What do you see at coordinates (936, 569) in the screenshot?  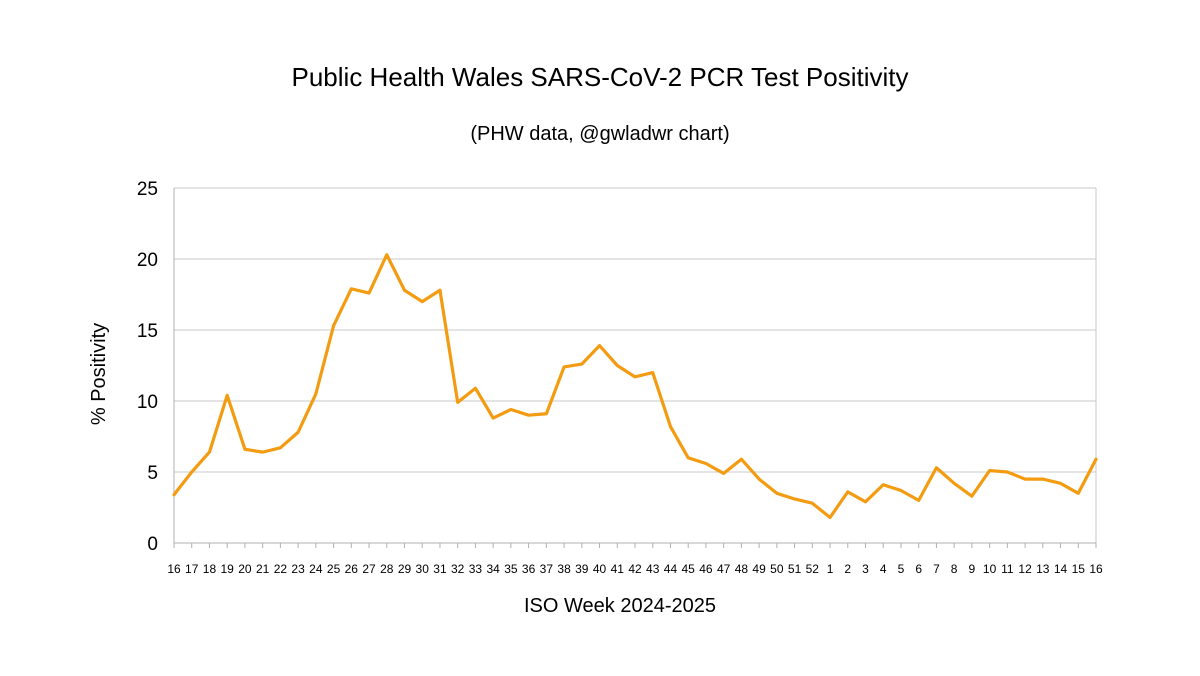 I see `x-tick-label: 7` at bounding box center [936, 569].